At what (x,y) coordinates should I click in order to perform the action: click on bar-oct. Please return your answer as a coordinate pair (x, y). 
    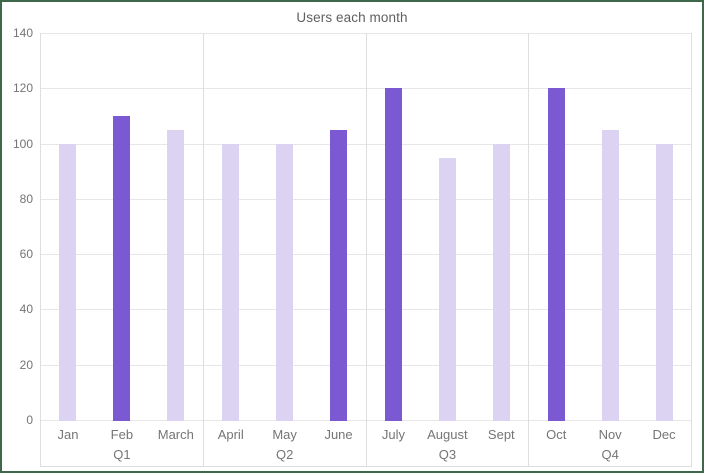
    Looking at the image, I should click on (556, 254).